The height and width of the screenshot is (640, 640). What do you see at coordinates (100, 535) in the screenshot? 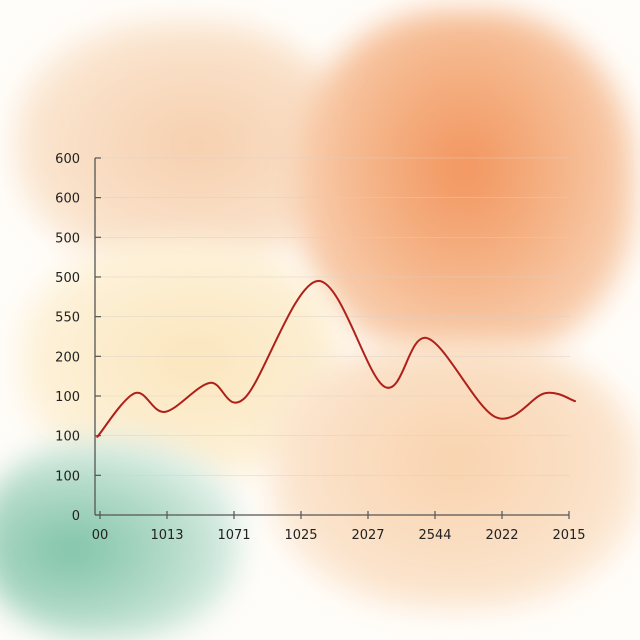
I see `x-tick-label: 00` at bounding box center [100, 535].